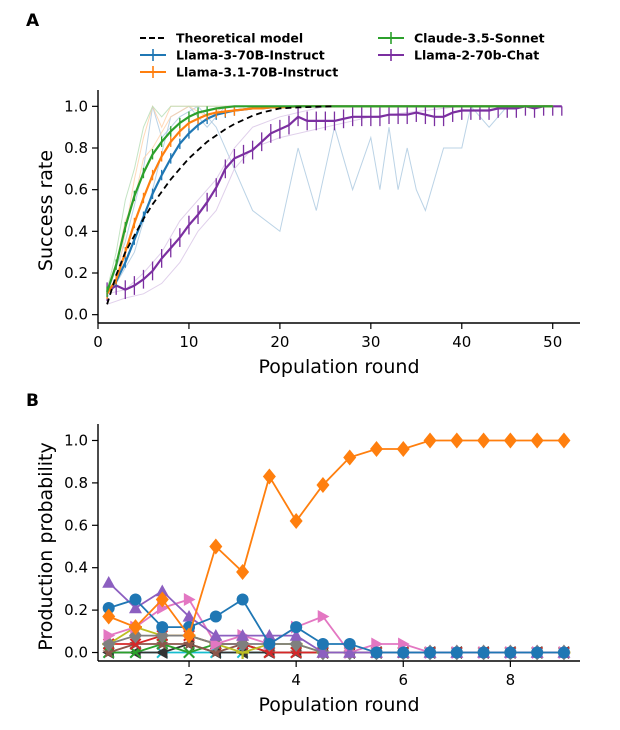 This screenshot has height=730, width=620. What do you see at coordinates (161, 653) in the screenshot?
I see `data-point-black-triangle-left` at bounding box center [161, 653].